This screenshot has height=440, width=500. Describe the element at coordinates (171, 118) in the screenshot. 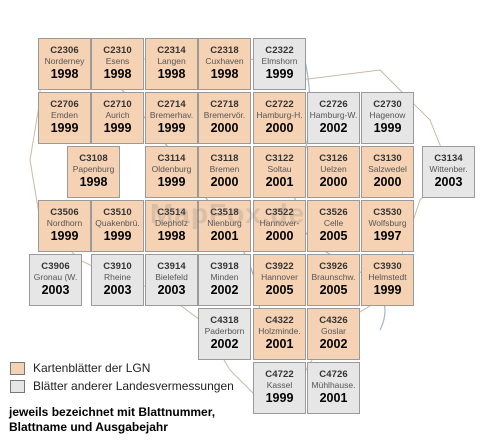

I see `map-tile-c2714: C2714 Bremerhav. 1999` at that location.